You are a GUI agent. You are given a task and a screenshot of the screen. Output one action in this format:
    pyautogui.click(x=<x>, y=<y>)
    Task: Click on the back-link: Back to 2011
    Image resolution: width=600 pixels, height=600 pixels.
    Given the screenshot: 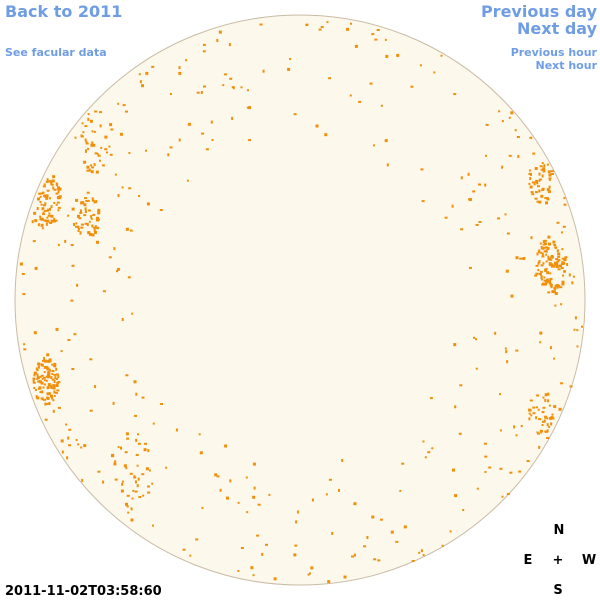 What is the action you would take?
    pyautogui.click(x=63, y=11)
    